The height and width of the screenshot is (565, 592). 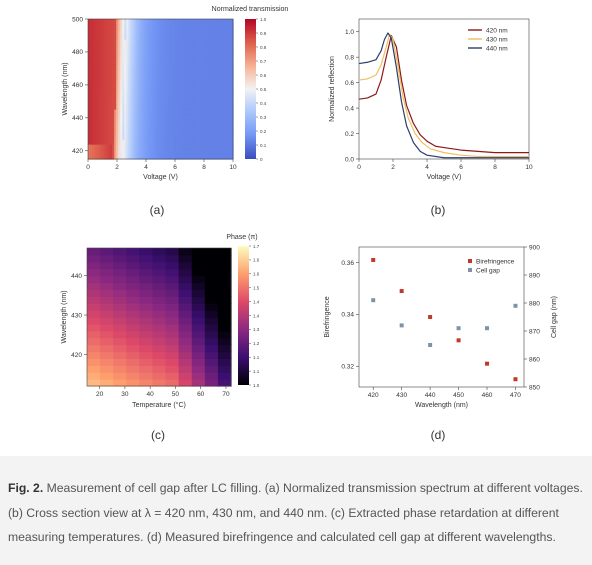 I want to click on caption-label: Fig. 2., so click(x=26, y=488).